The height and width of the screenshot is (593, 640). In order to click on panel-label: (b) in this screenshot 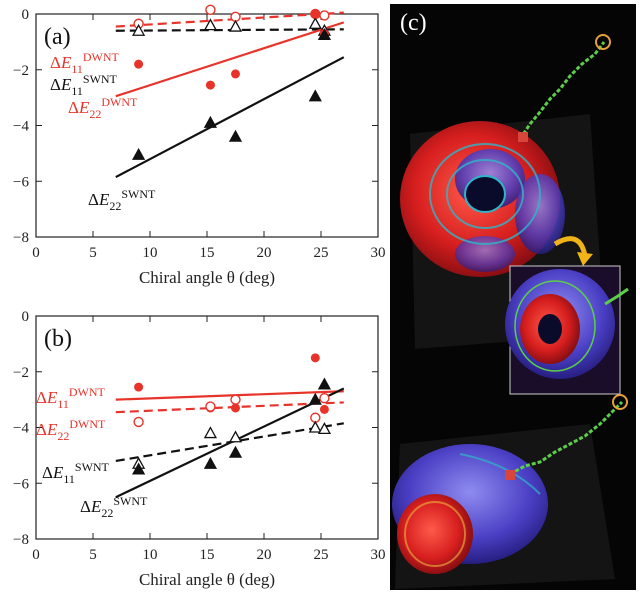, I will do `click(58, 339)`.